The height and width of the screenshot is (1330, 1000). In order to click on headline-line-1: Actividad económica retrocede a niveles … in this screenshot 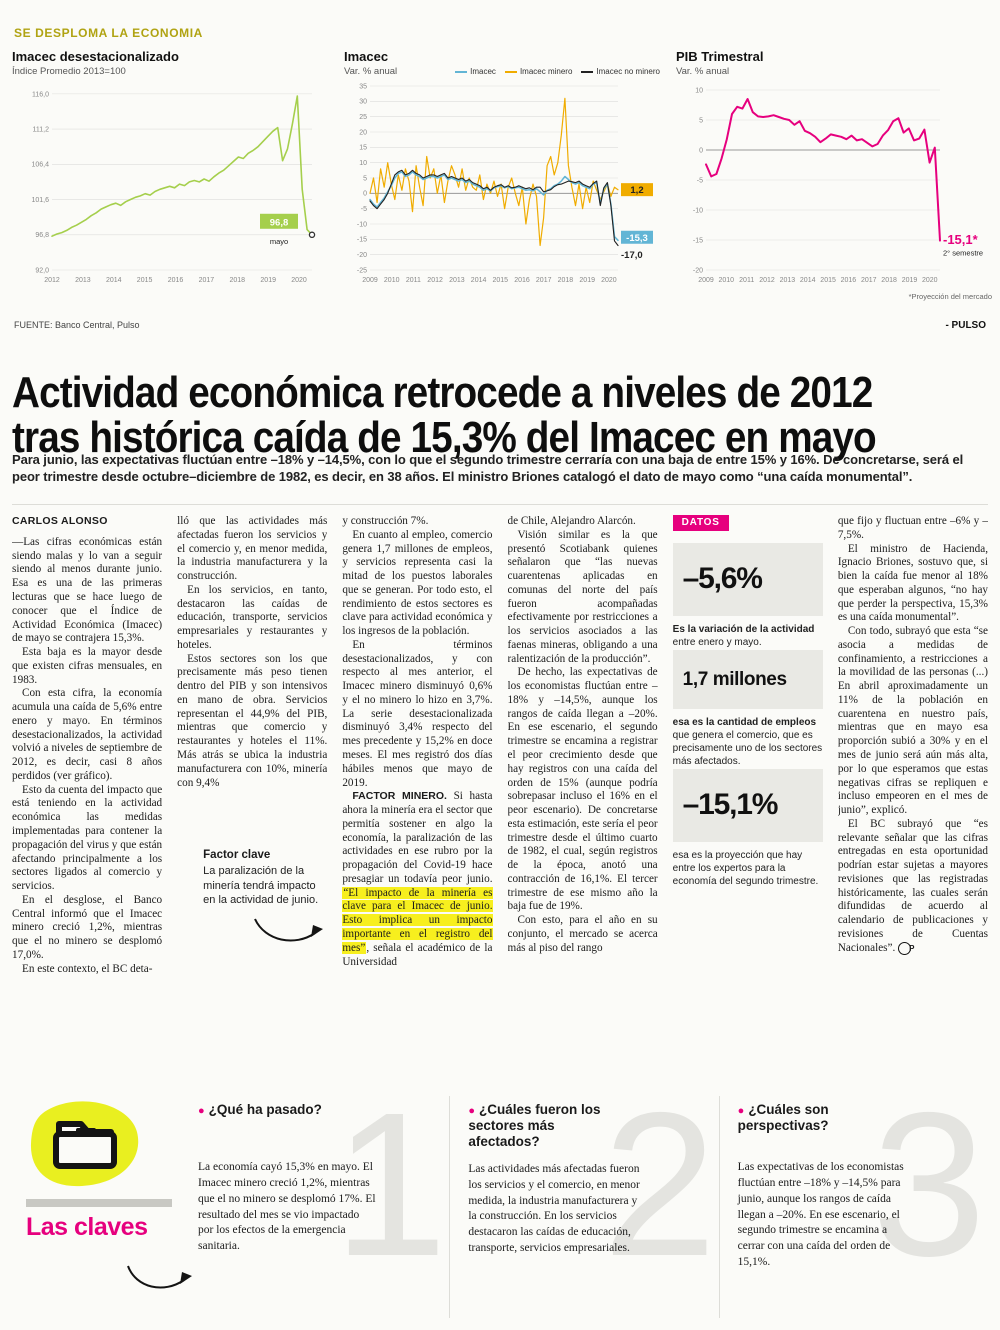, I will do `click(442, 393)`.